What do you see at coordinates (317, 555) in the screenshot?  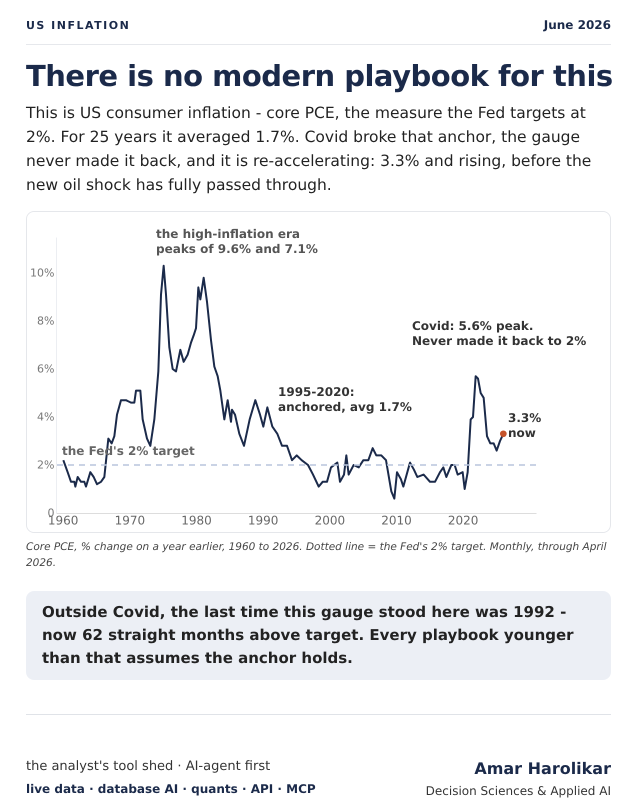 I see `text: Core PCE, % change on a year earlier, 1960 to 2026. Dotted line = the Fed's 2% target. Monthly, through April 2026.` at bounding box center [317, 555].